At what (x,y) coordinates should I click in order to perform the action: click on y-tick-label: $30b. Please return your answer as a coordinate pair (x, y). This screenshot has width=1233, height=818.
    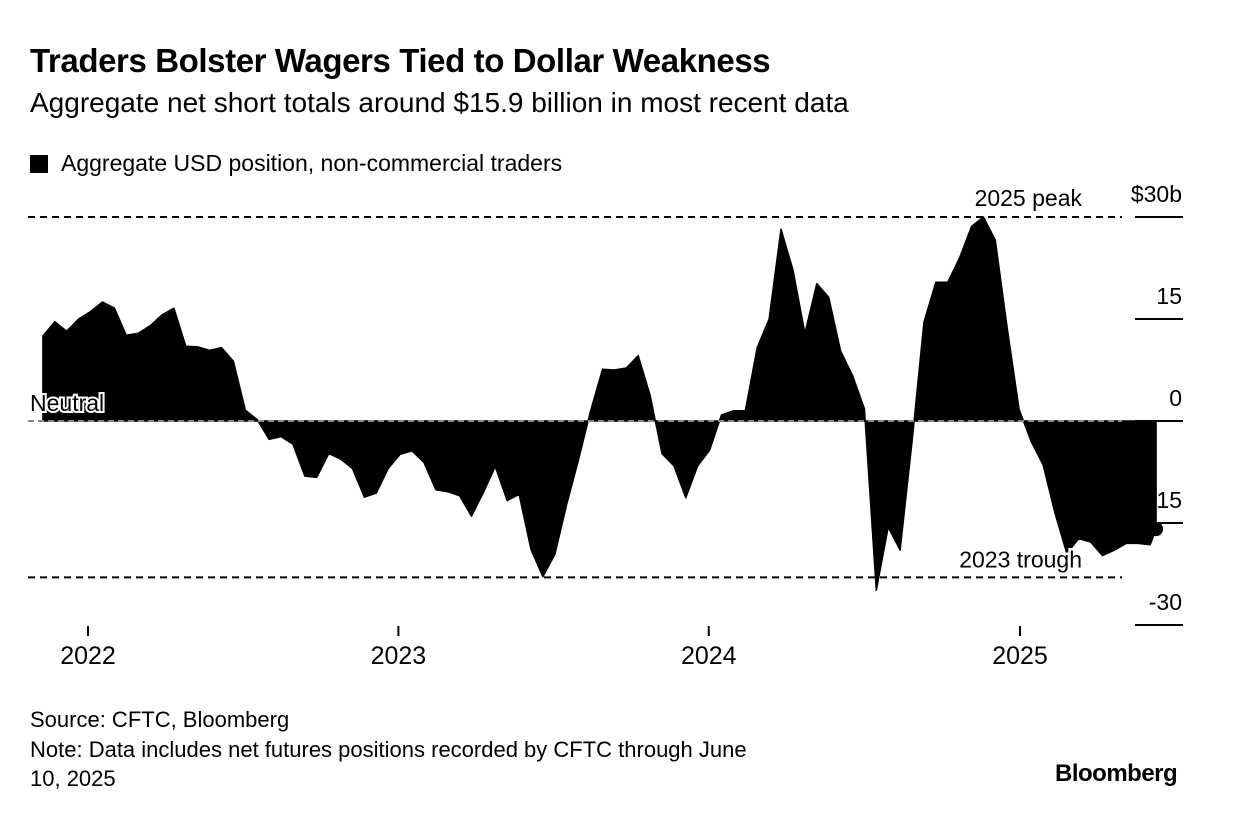
    Looking at the image, I should click on (1156, 194).